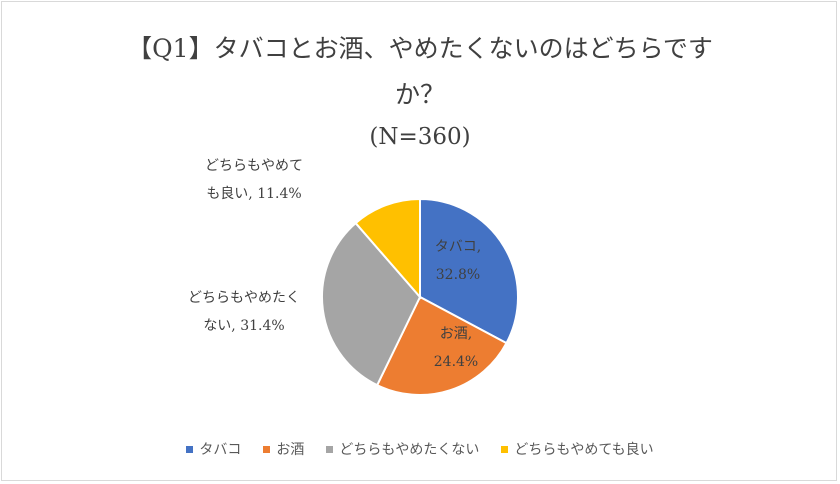 Image resolution: width=840 pixels, height=484 pixels. Describe the element at coordinates (290, 450) in the screenshot. I see `legend-label: お酒` at that location.